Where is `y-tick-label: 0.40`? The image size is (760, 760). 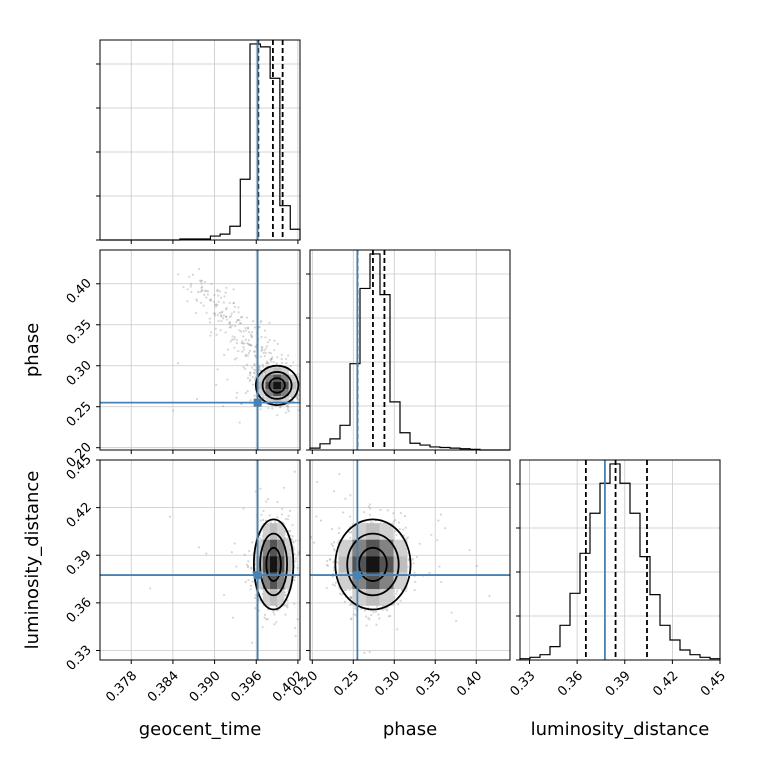 y-tick-label: 0.40 is located at coordinates (79, 291).